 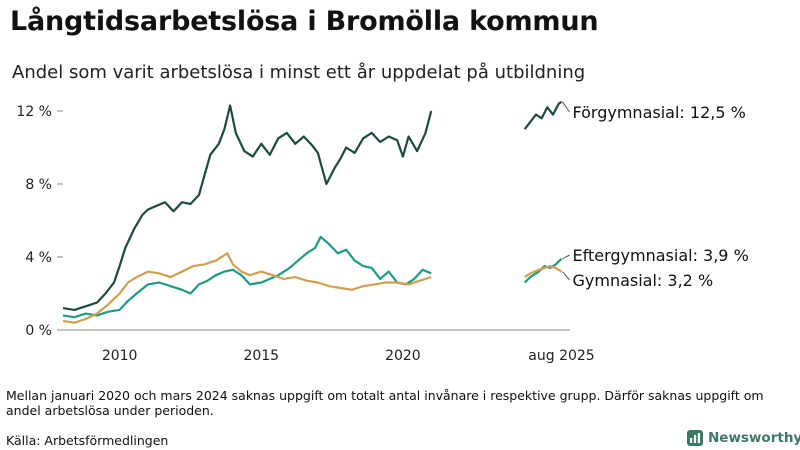 What do you see at coordinates (38, 258) in the screenshot?
I see `y-tick-label: 4 %` at bounding box center [38, 258].